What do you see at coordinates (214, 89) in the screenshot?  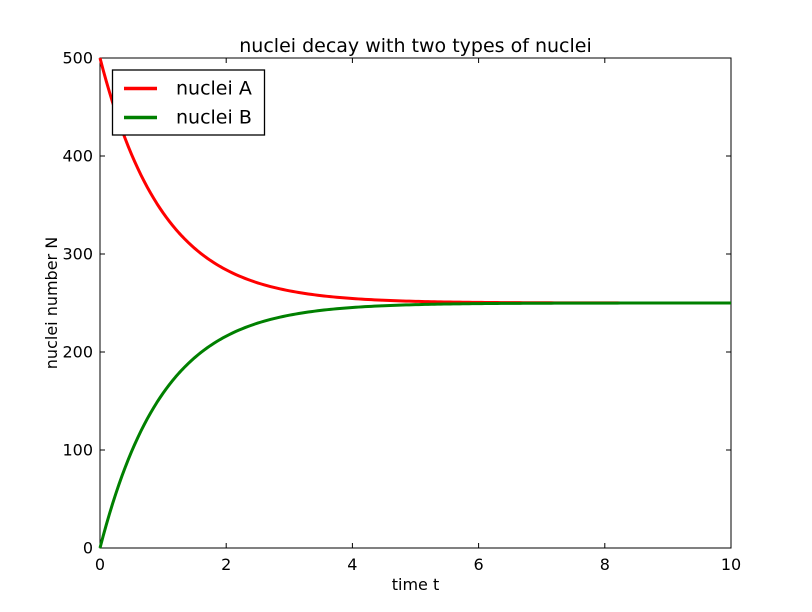 I see `legend-label-nuclei-a: nuclei A` at bounding box center [214, 89].